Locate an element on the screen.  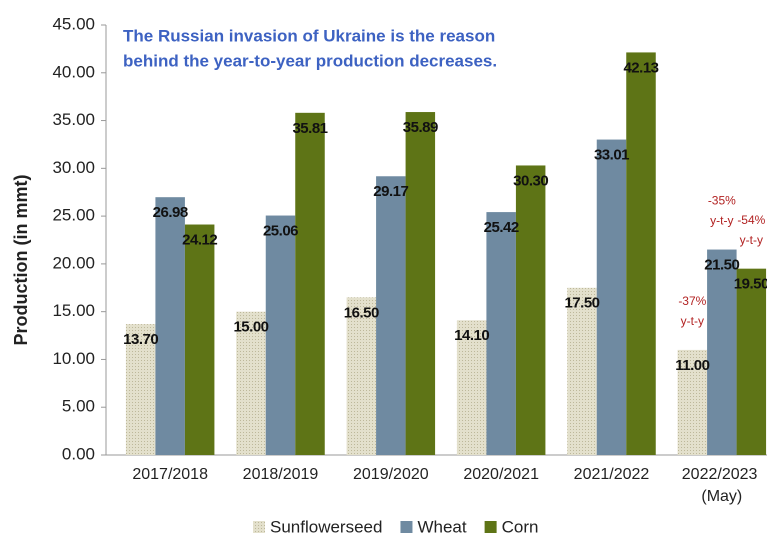
y-tick-label: 25.00 is located at coordinates (73, 215).